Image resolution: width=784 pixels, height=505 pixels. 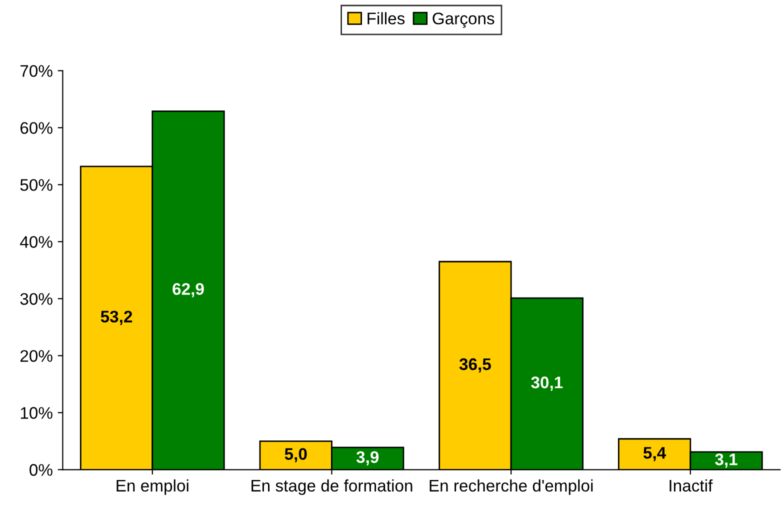 I want to click on legend-label: Filles, so click(x=386, y=18).